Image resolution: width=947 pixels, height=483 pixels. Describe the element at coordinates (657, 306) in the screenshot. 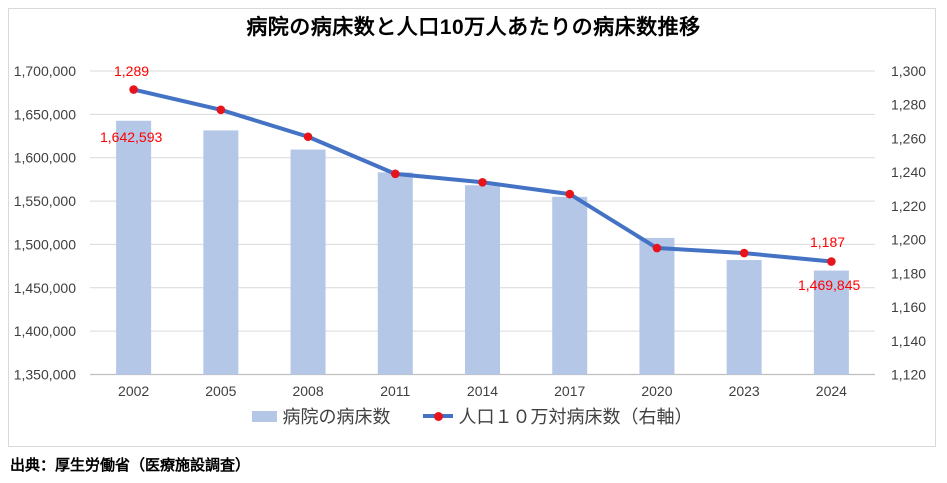

I see `bar-2020` at that location.